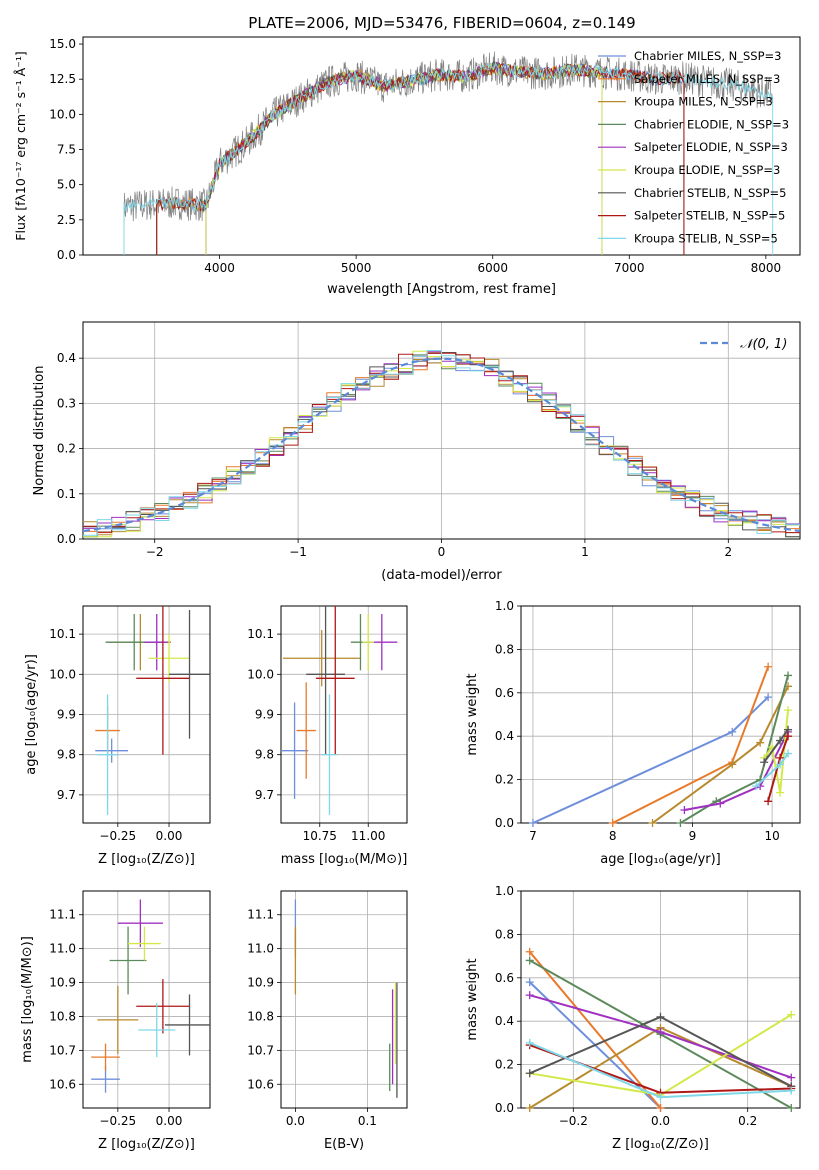  I want to click on observed-spectrum-line, so click(448, 138).